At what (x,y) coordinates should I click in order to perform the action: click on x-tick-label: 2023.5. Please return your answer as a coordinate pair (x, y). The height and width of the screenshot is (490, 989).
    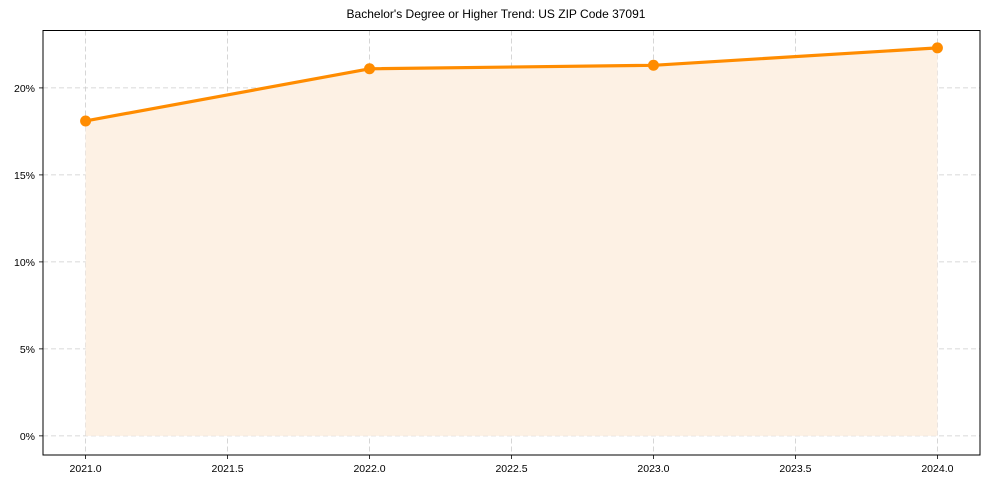
    Looking at the image, I should click on (795, 469).